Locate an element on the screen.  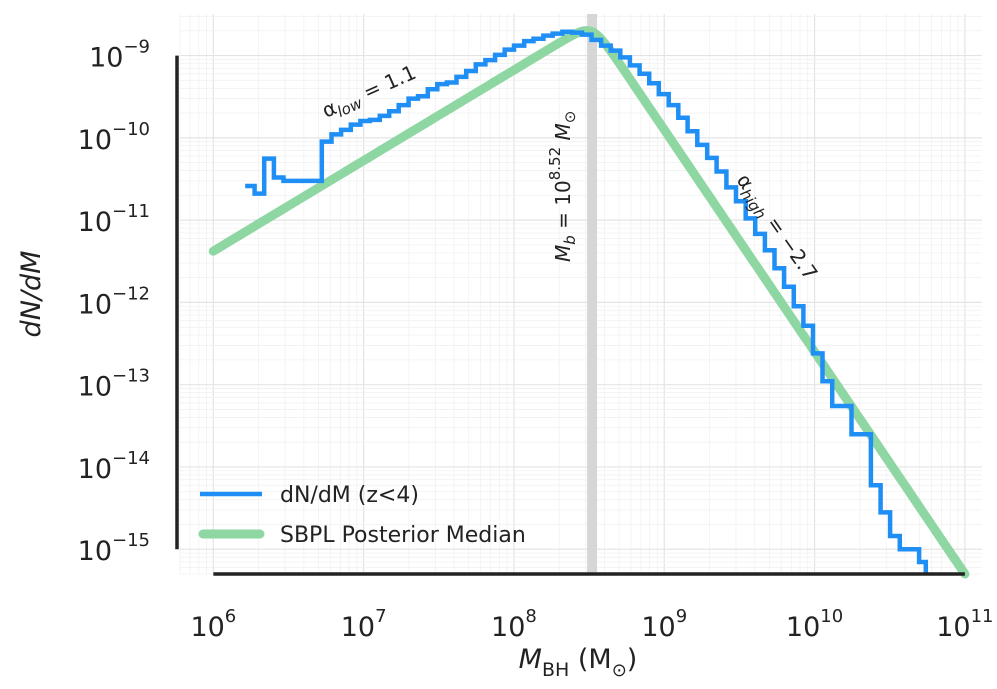
x-tick-exp: 6 is located at coordinates (230, 616).